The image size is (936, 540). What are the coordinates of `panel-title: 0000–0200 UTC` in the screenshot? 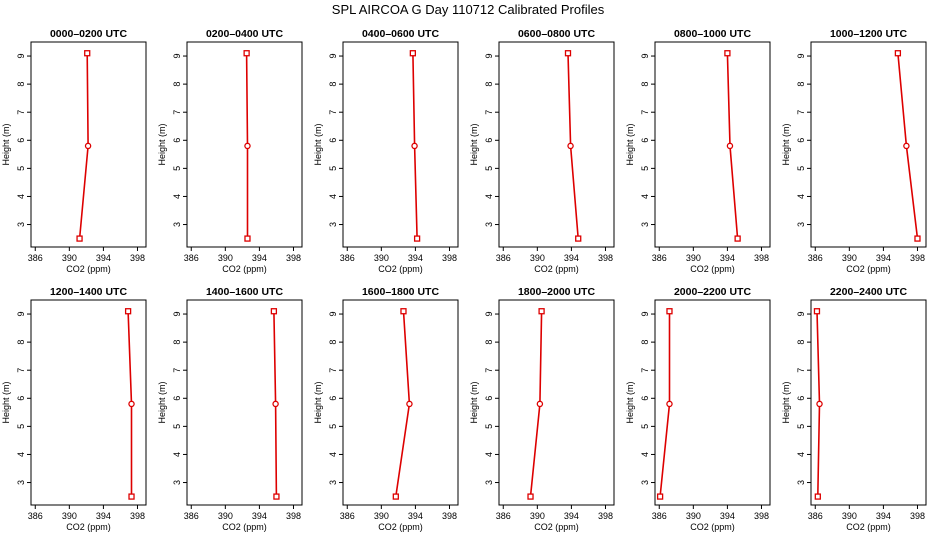 It's located at (88, 34).